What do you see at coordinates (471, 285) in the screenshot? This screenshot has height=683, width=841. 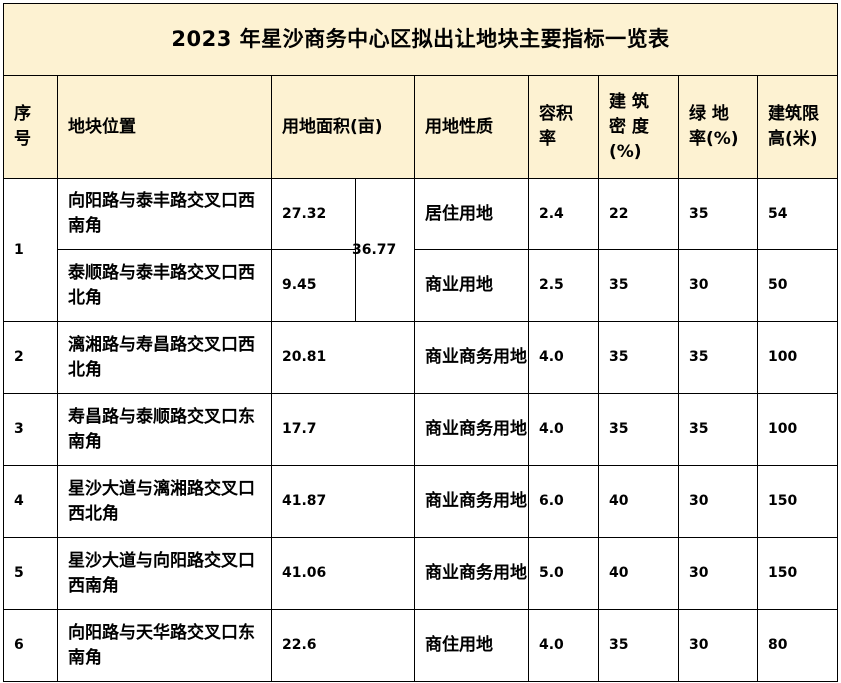 I see `cell-nature: 商业用地` at bounding box center [471, 285].